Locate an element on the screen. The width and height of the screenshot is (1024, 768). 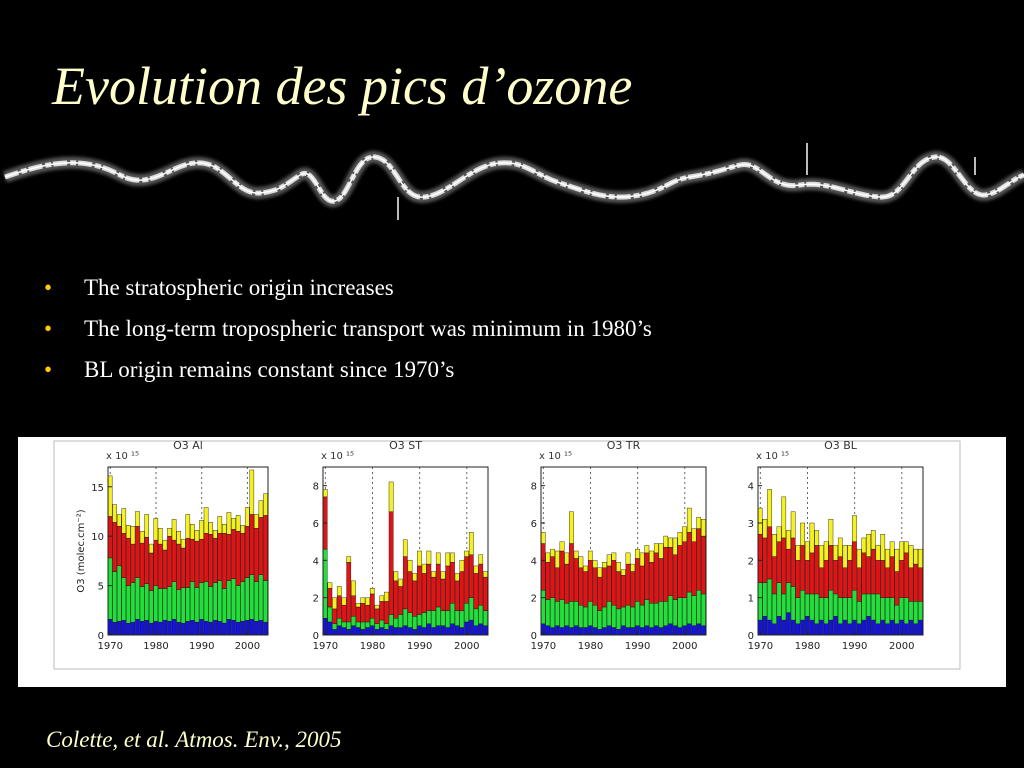
citation: Colette, et al. Atmos. Env., 2005 is located at coordinates (194, 739).